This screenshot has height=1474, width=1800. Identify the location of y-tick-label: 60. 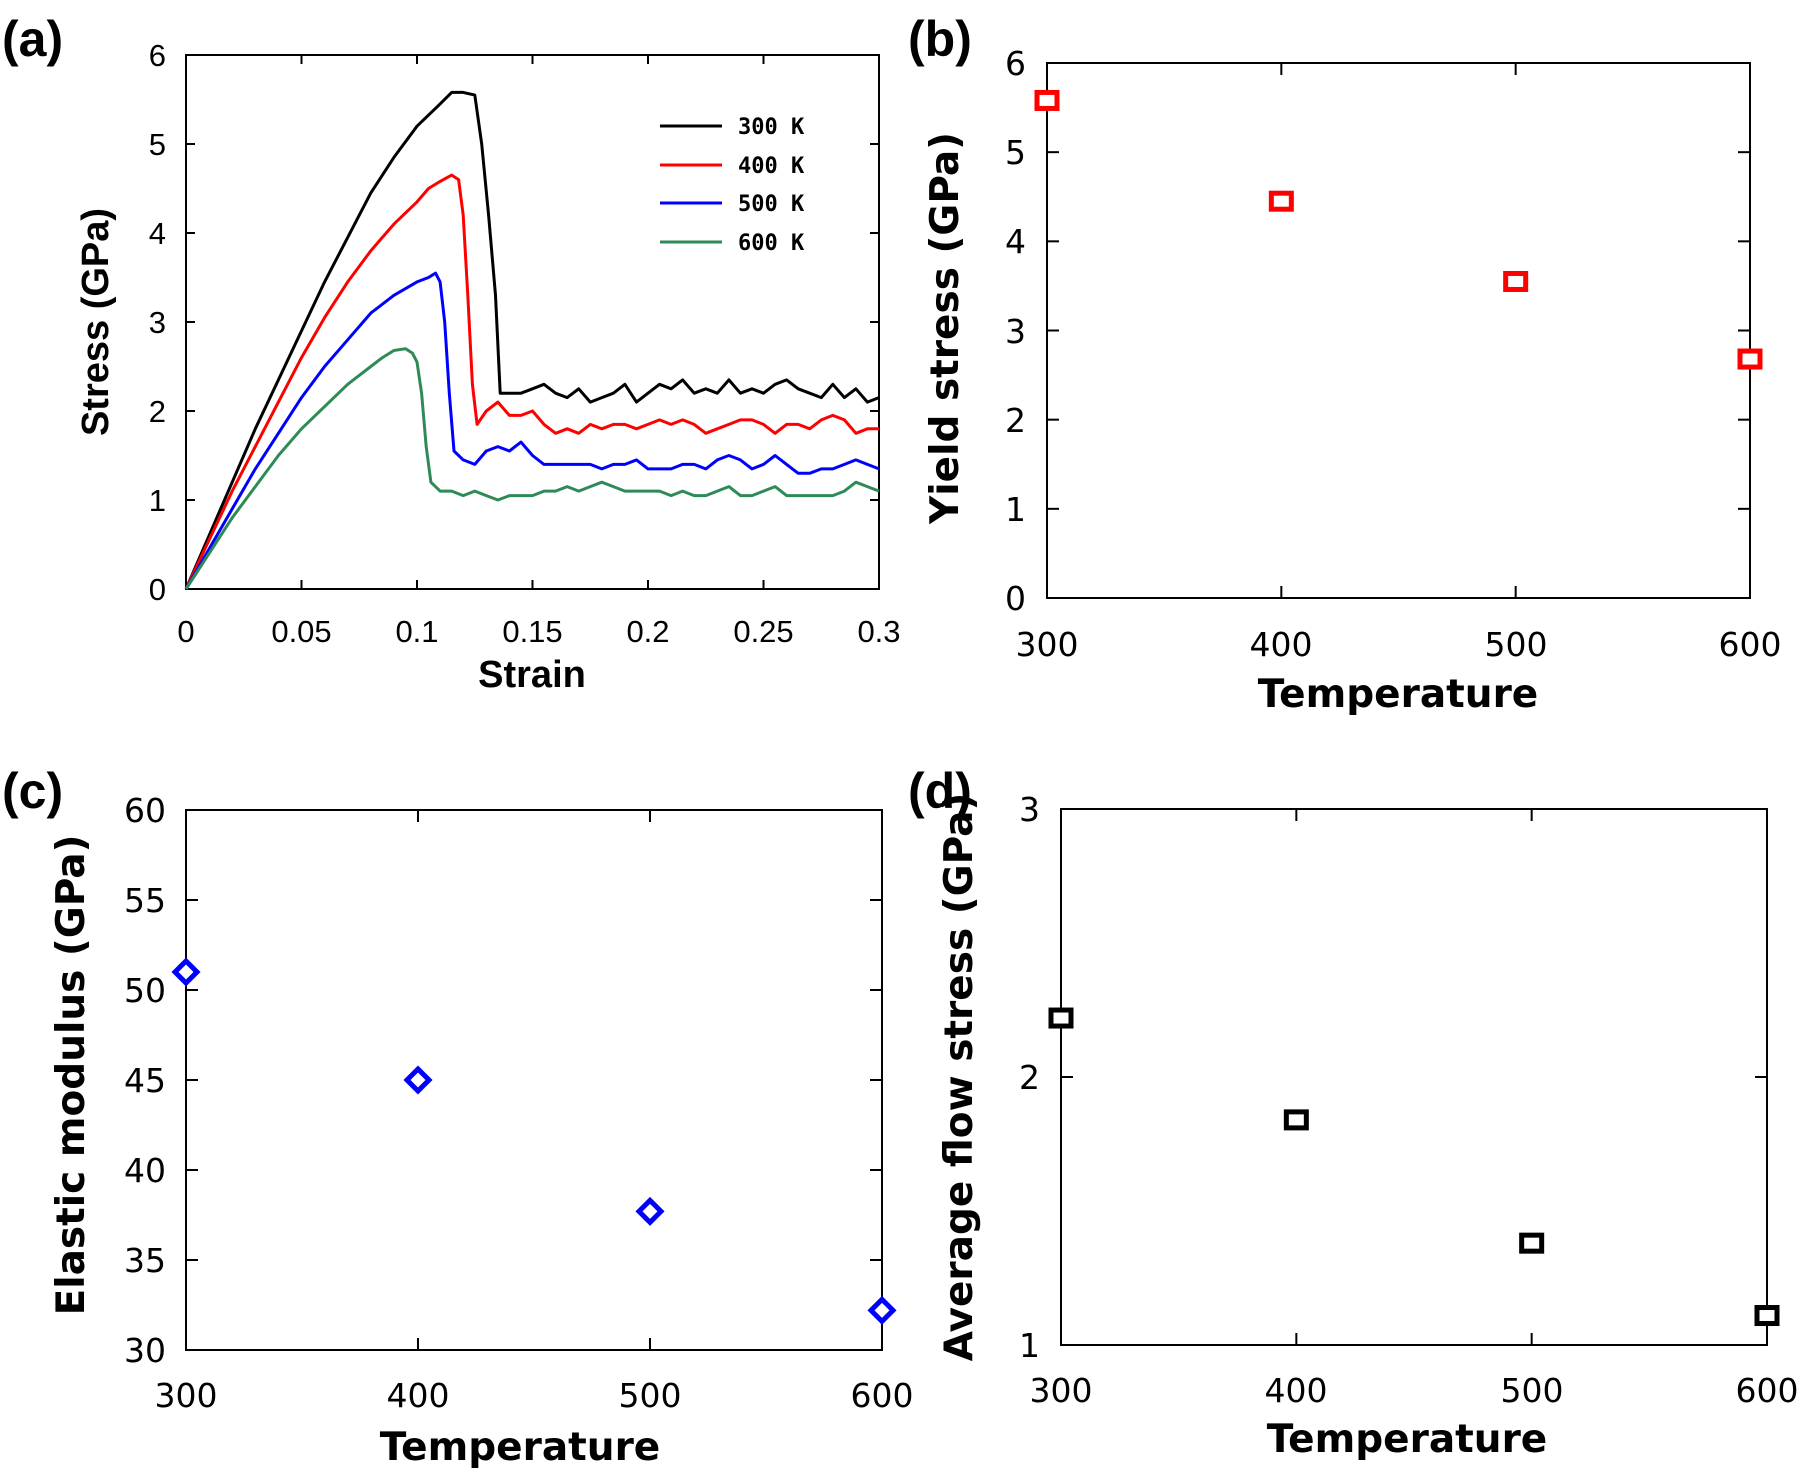
(145, 810).